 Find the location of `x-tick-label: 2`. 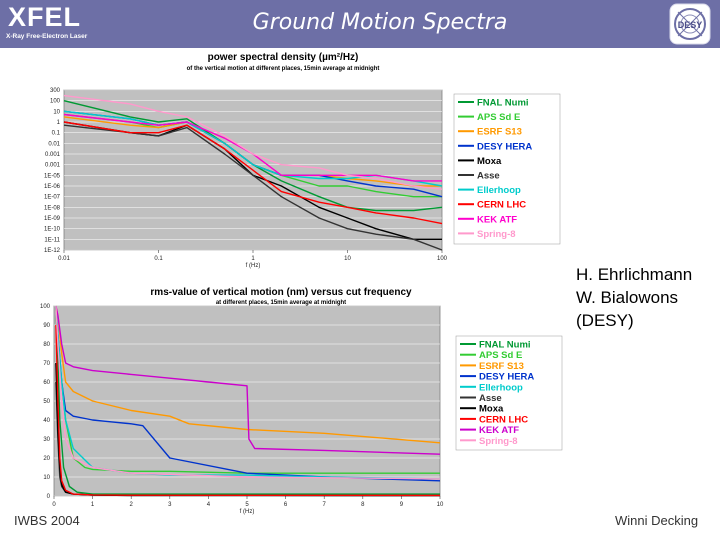

x-tick-label: 2 is located at coordinates (132, 505).